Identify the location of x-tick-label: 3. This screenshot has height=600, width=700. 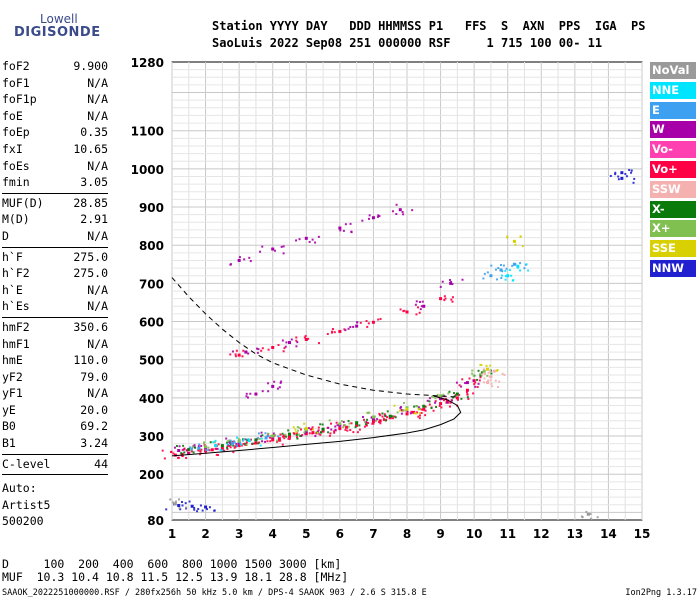
(239, 534).